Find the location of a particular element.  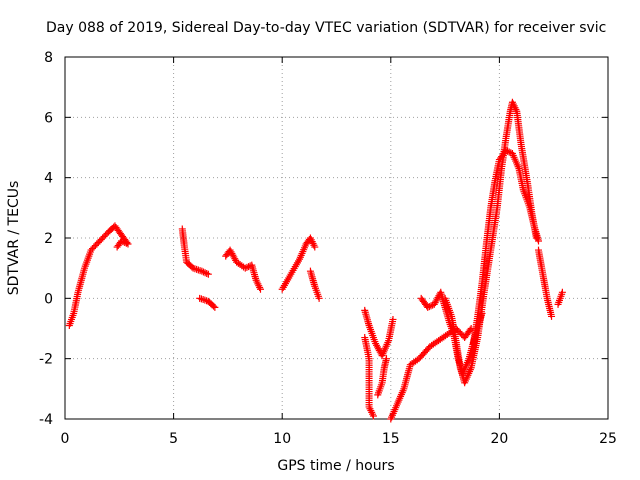

y-tick-label: 6 is located at coordinates (48, 118).